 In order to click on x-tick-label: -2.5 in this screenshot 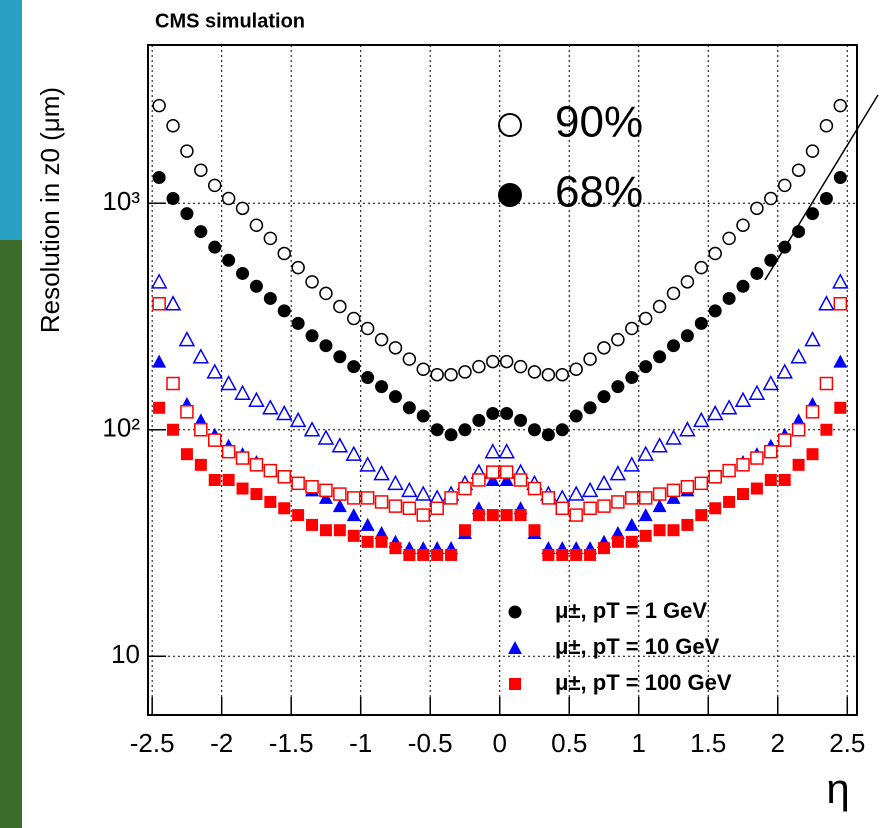, I will do `click(152, 743)`.